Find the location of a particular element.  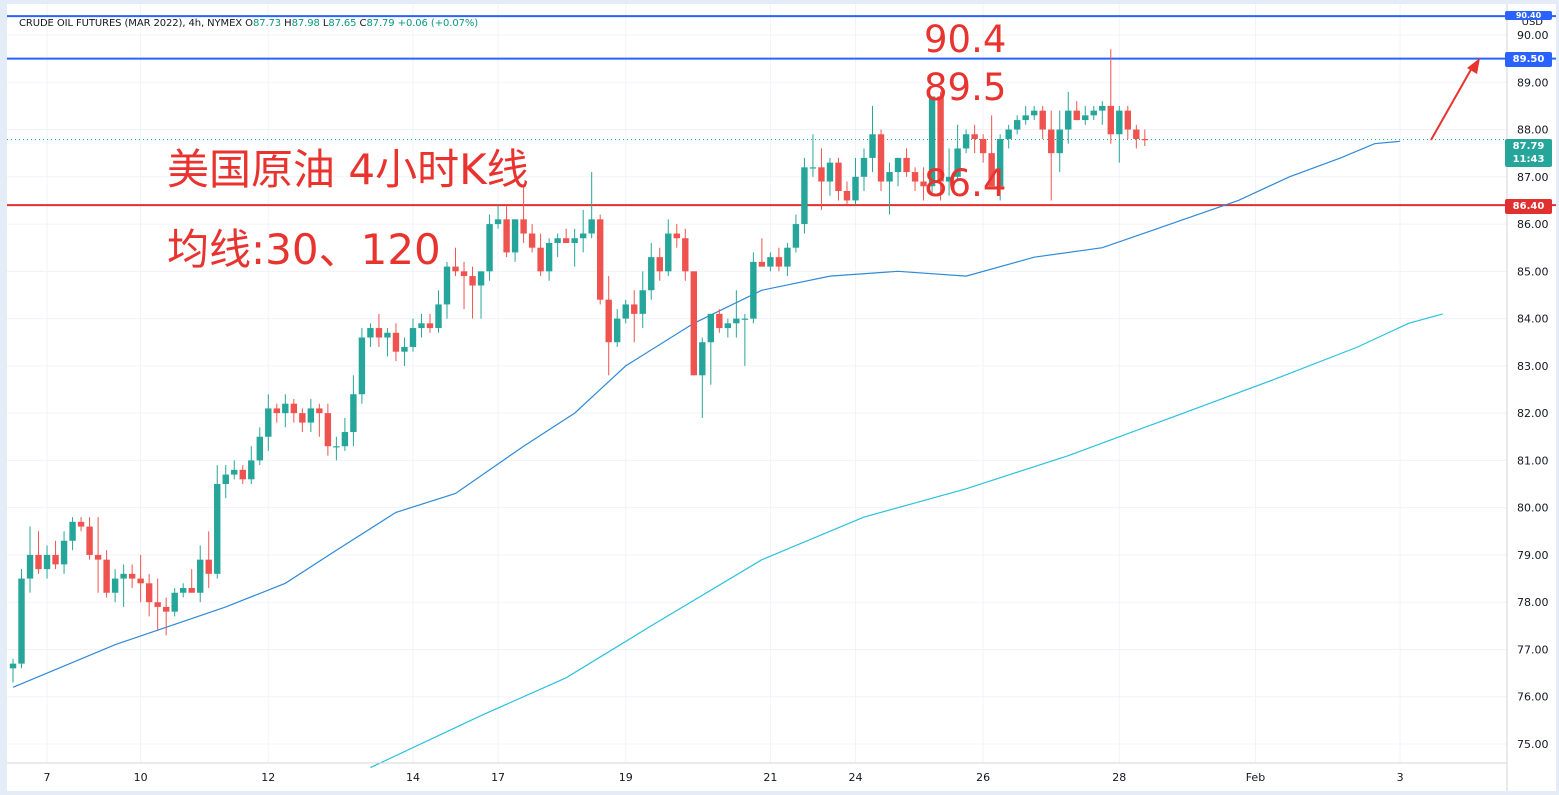

y-tick-label: 80.00 is located at coordinates (1533, 508).